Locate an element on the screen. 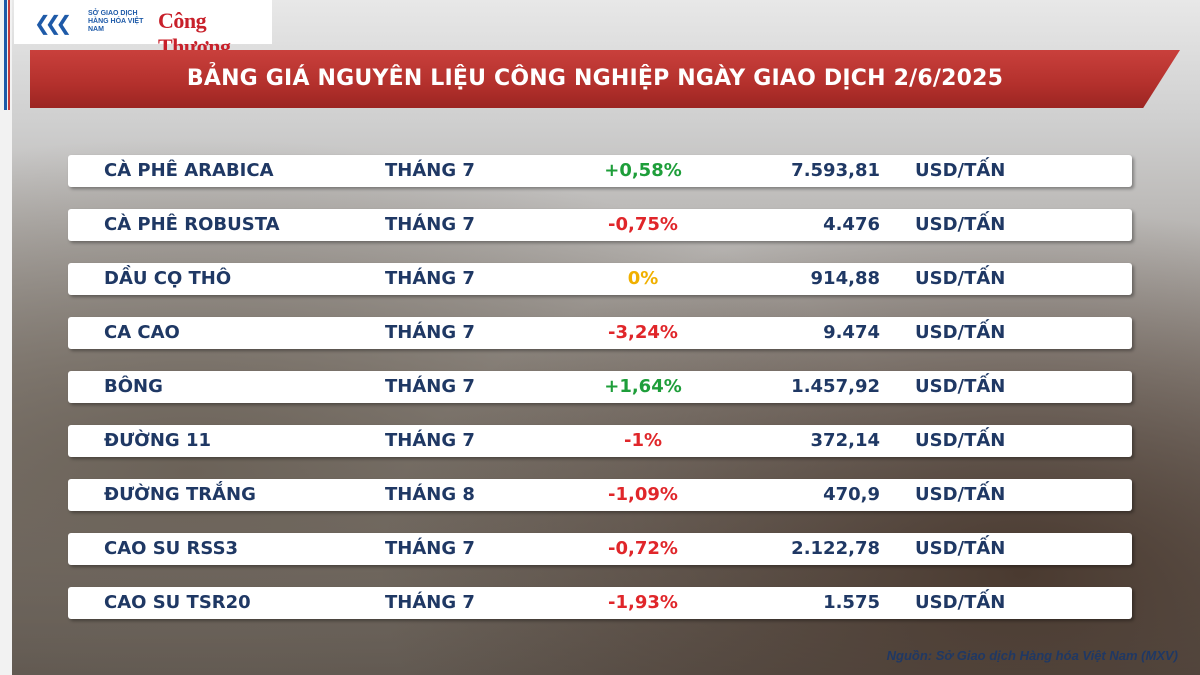 The image size is (1200, 675). price-value: 2.122,78 is located at coordinates (835, 548).